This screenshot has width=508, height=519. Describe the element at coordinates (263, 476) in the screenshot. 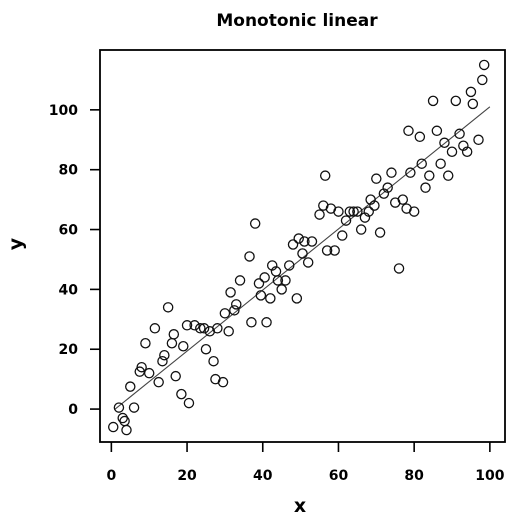

I see `x-tick-label: 40` at that location.